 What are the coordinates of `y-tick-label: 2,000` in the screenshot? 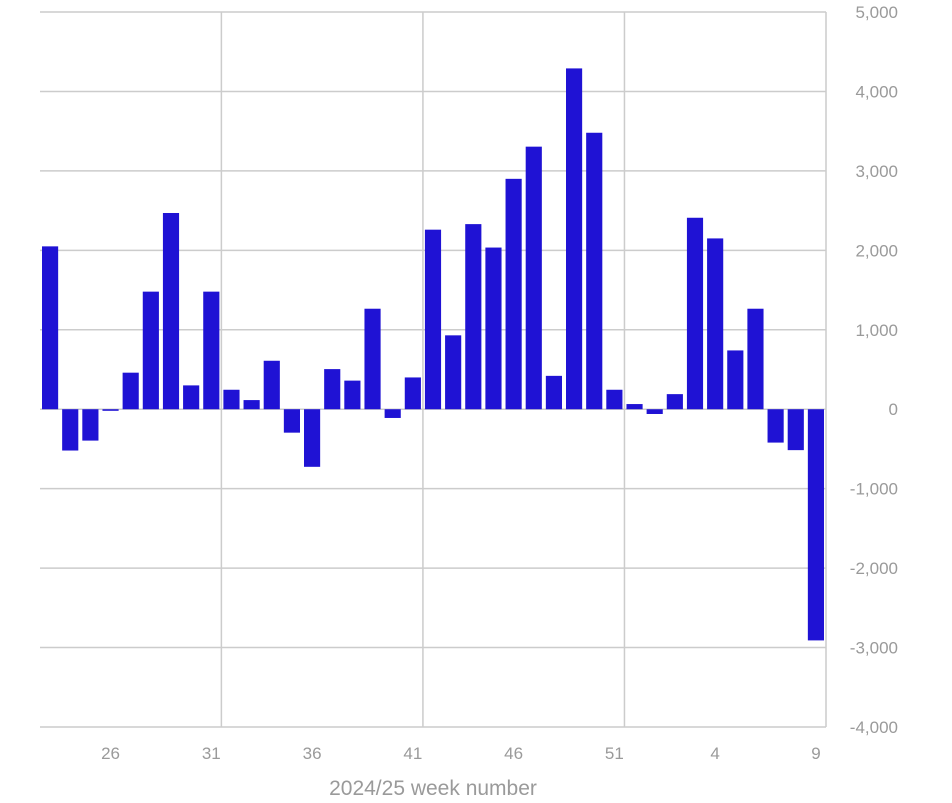 It's located at (876, 250).